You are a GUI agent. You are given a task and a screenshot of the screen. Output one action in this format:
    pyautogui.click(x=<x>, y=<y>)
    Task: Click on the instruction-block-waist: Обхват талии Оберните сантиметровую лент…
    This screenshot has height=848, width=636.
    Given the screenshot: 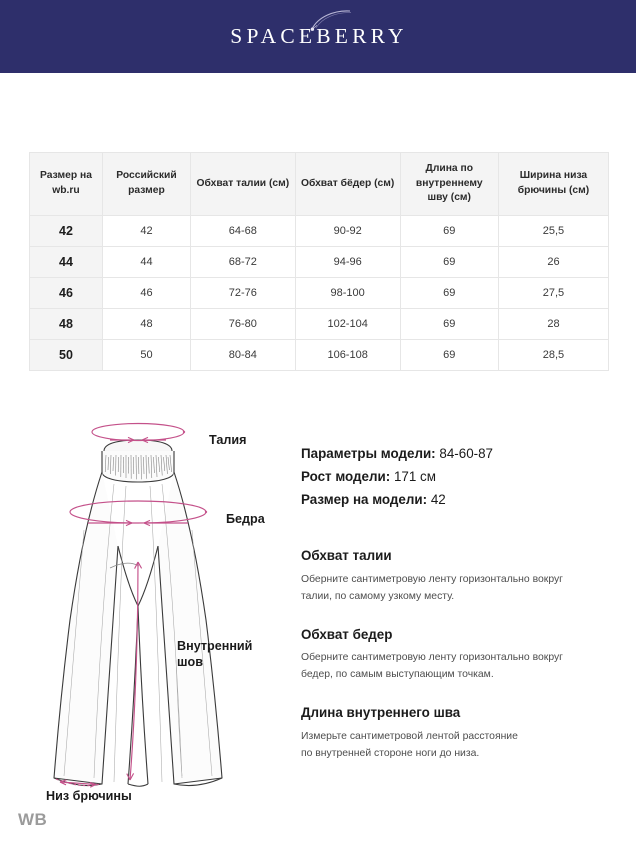 What is the action you would take?
    pyautogui.click(x=456, y=576)
    